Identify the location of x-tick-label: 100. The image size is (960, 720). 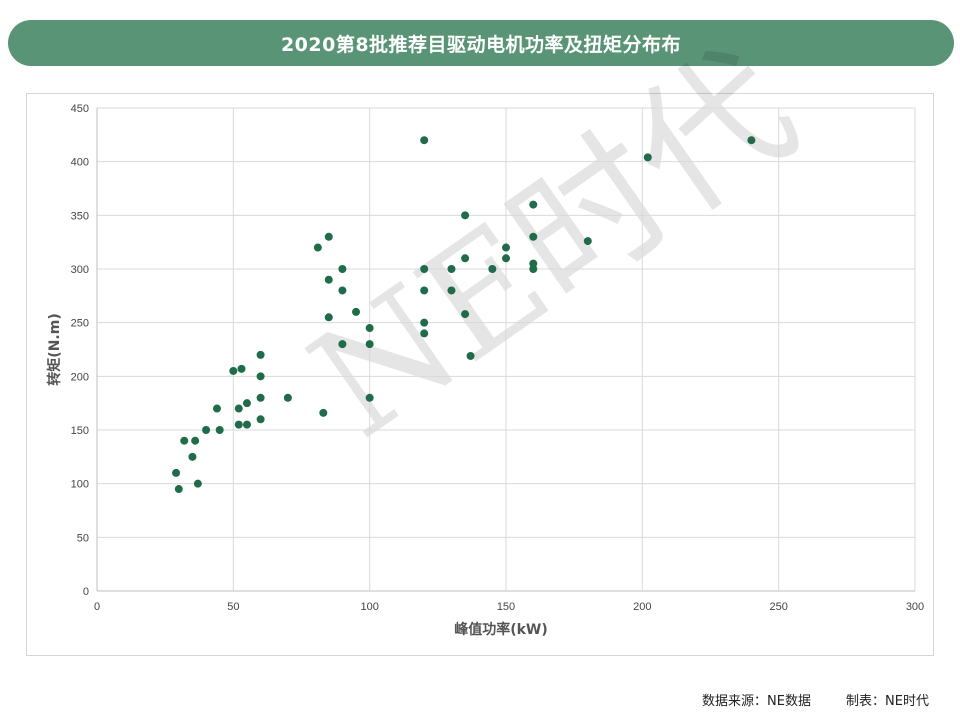
(369, 607).